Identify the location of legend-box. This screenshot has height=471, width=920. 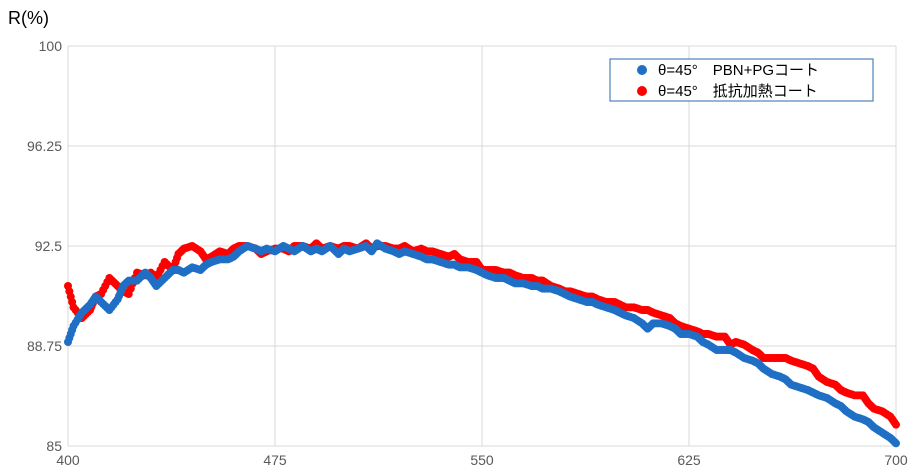
(741, 80).